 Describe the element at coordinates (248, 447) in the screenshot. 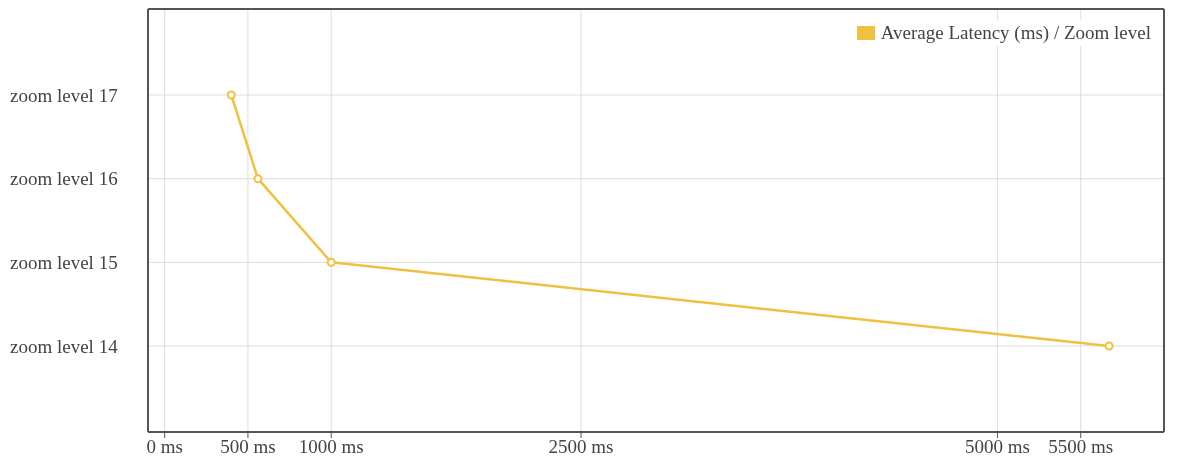

I see `x-tick-label: 500 ms` at that location.